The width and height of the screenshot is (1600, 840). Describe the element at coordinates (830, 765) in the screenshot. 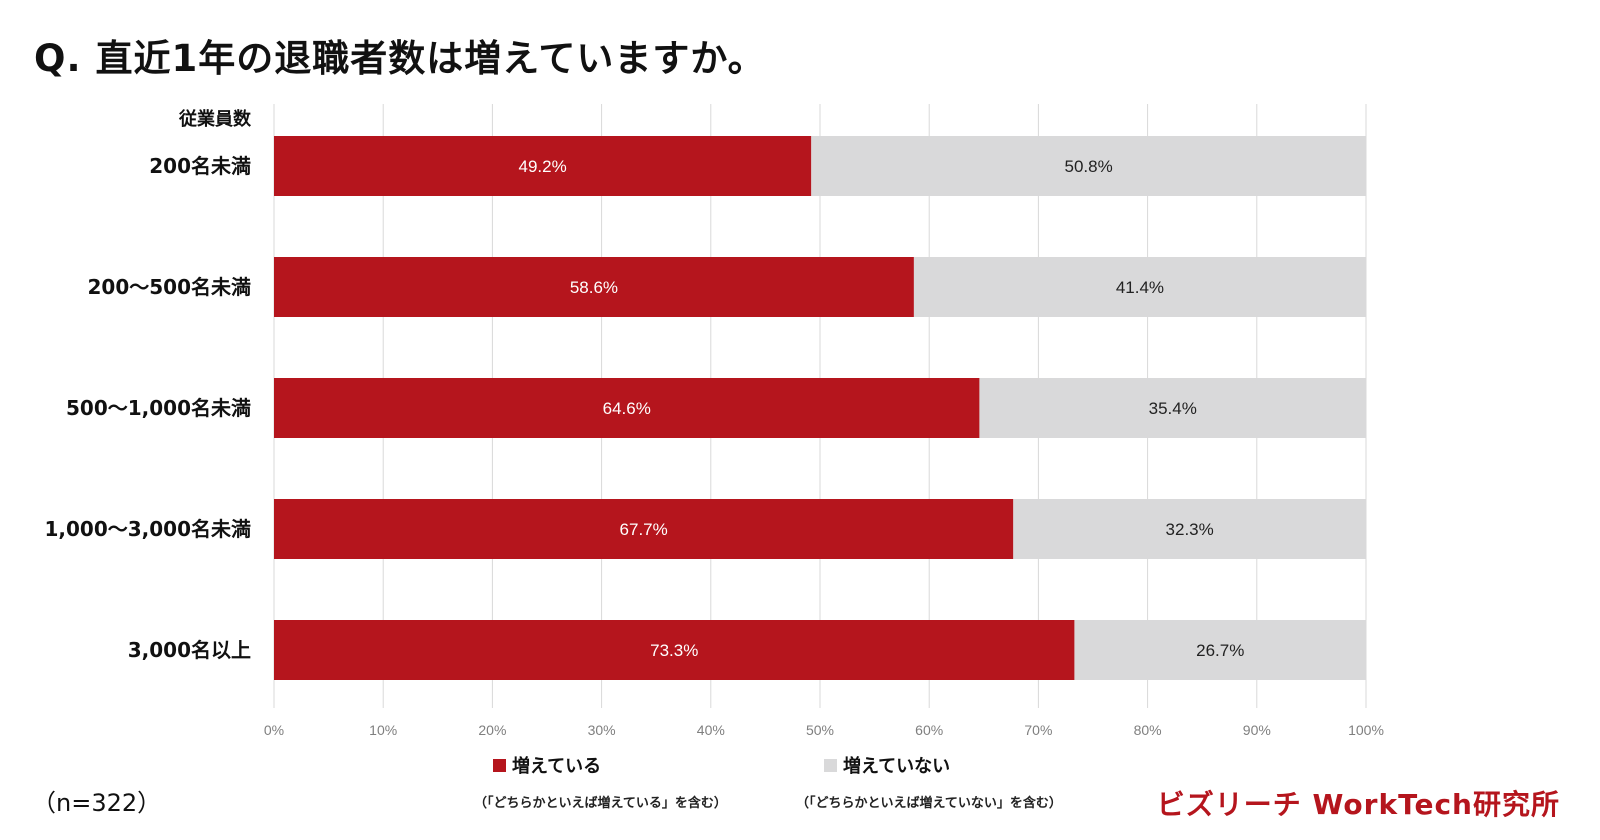

I see `legend-swatch-not-increased` at that location.